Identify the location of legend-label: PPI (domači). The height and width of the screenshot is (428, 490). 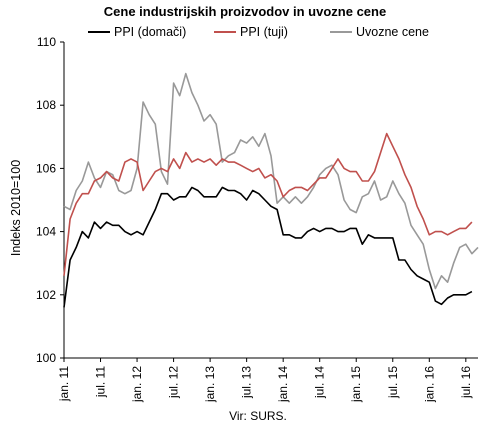
(150, 32).